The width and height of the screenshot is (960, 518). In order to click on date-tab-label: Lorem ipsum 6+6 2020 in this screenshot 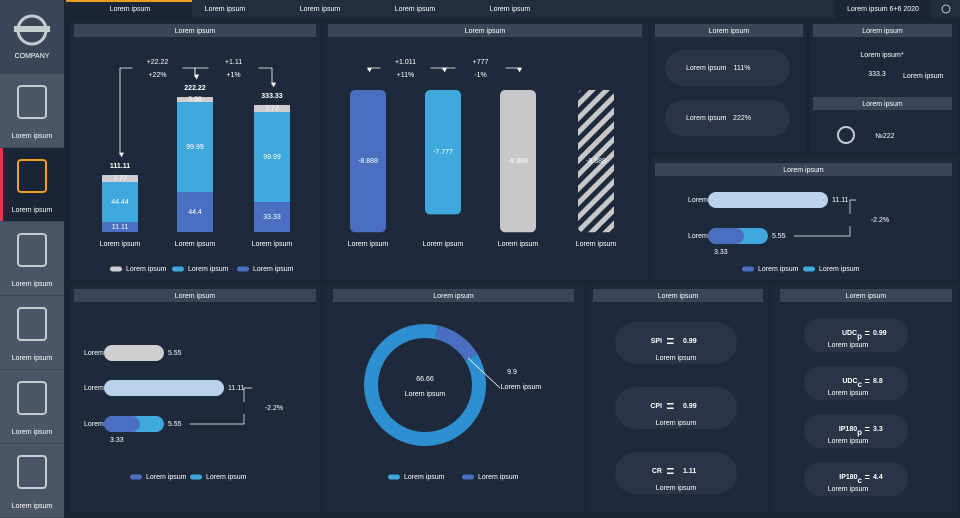, I will do `click(883, 9)`.